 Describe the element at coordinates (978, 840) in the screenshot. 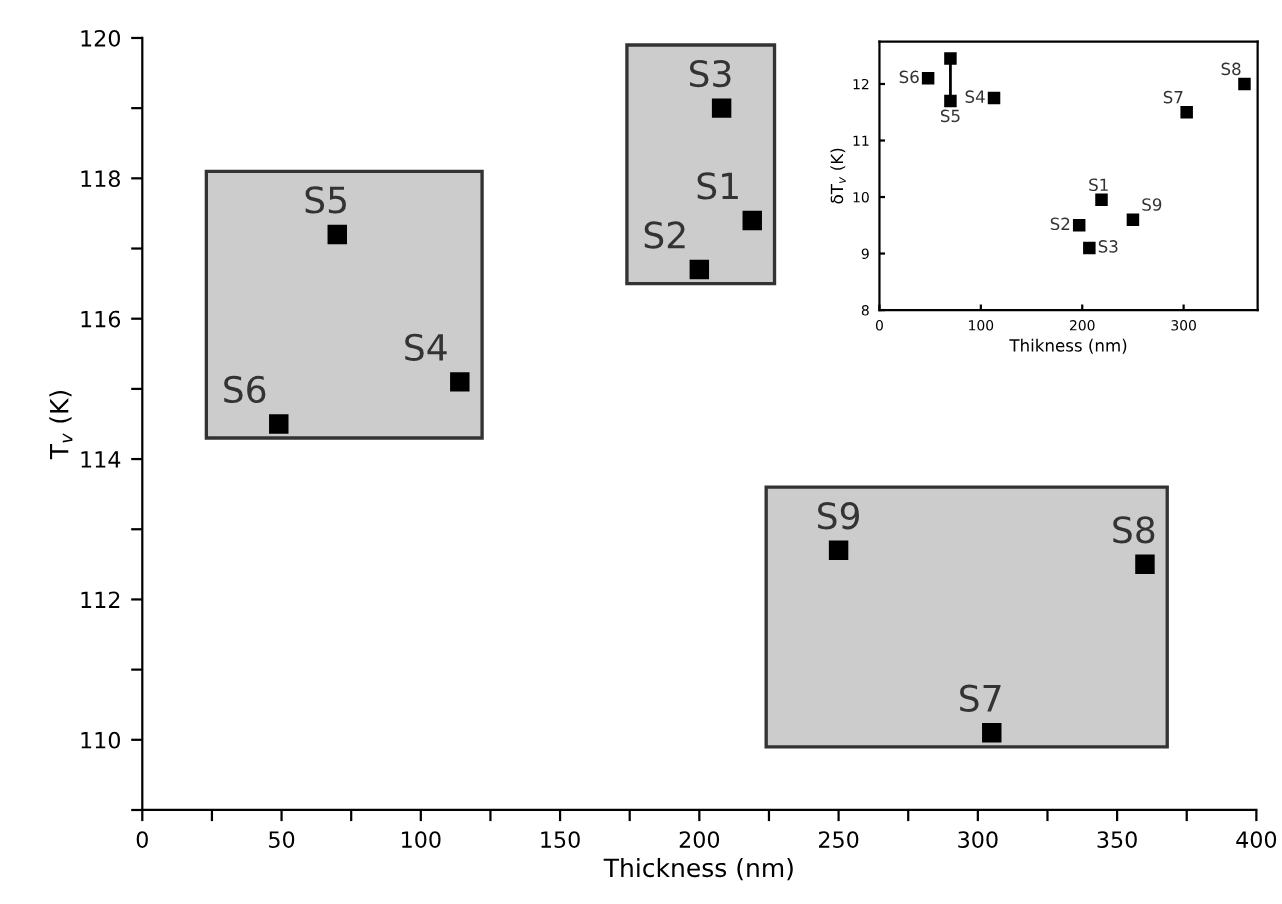

I see `x-tick-label: 300` at that location.